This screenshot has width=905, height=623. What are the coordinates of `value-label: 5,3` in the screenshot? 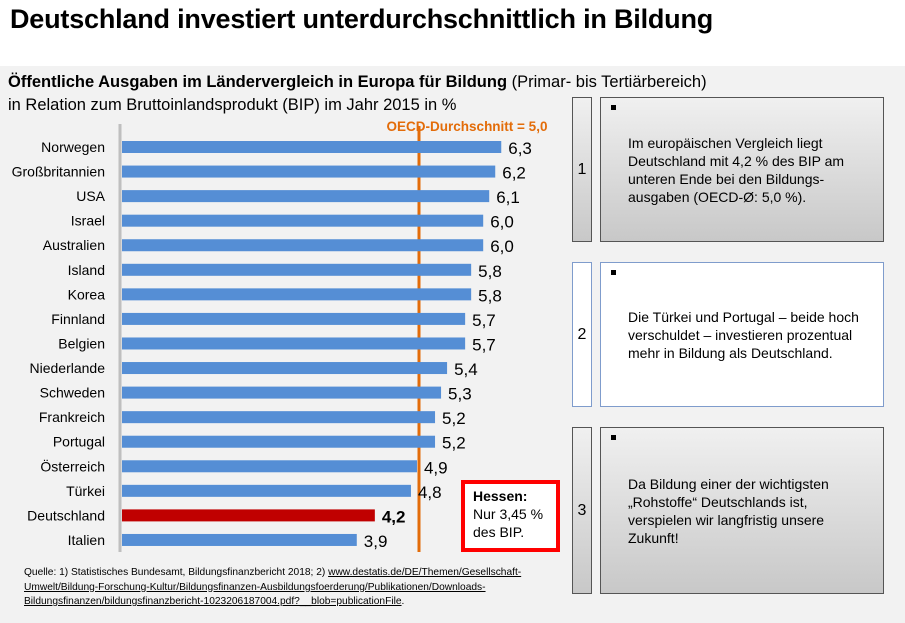 It's located at (460, 394).